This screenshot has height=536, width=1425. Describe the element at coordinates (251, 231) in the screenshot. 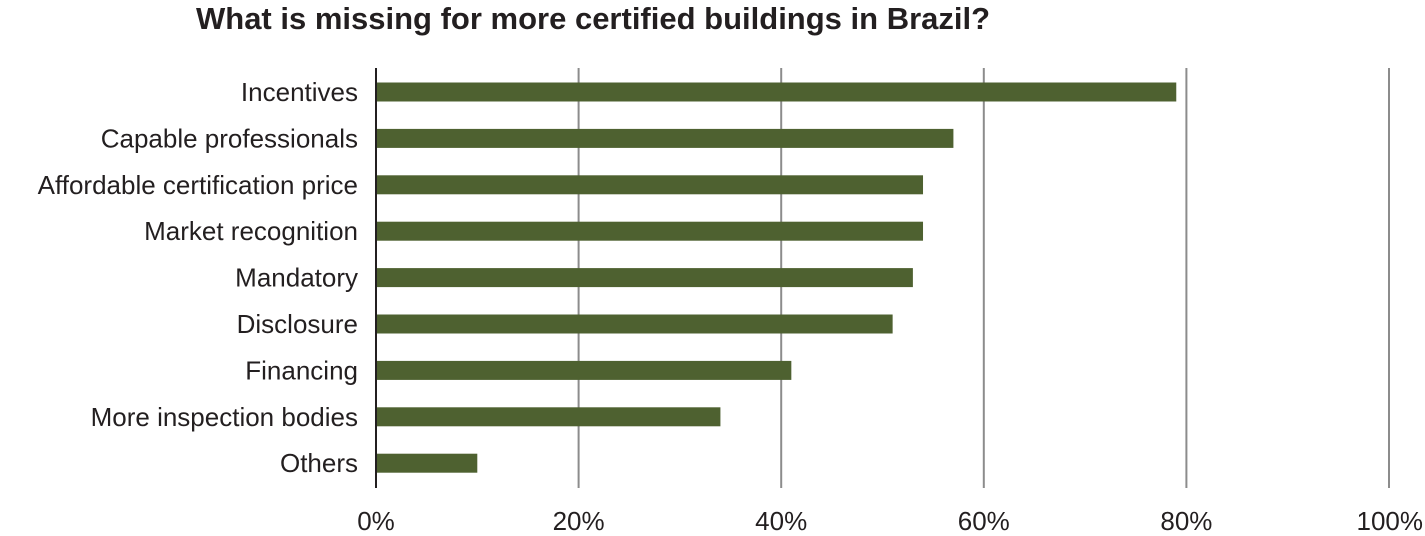

I see `category-label: Market recognition` at that location.